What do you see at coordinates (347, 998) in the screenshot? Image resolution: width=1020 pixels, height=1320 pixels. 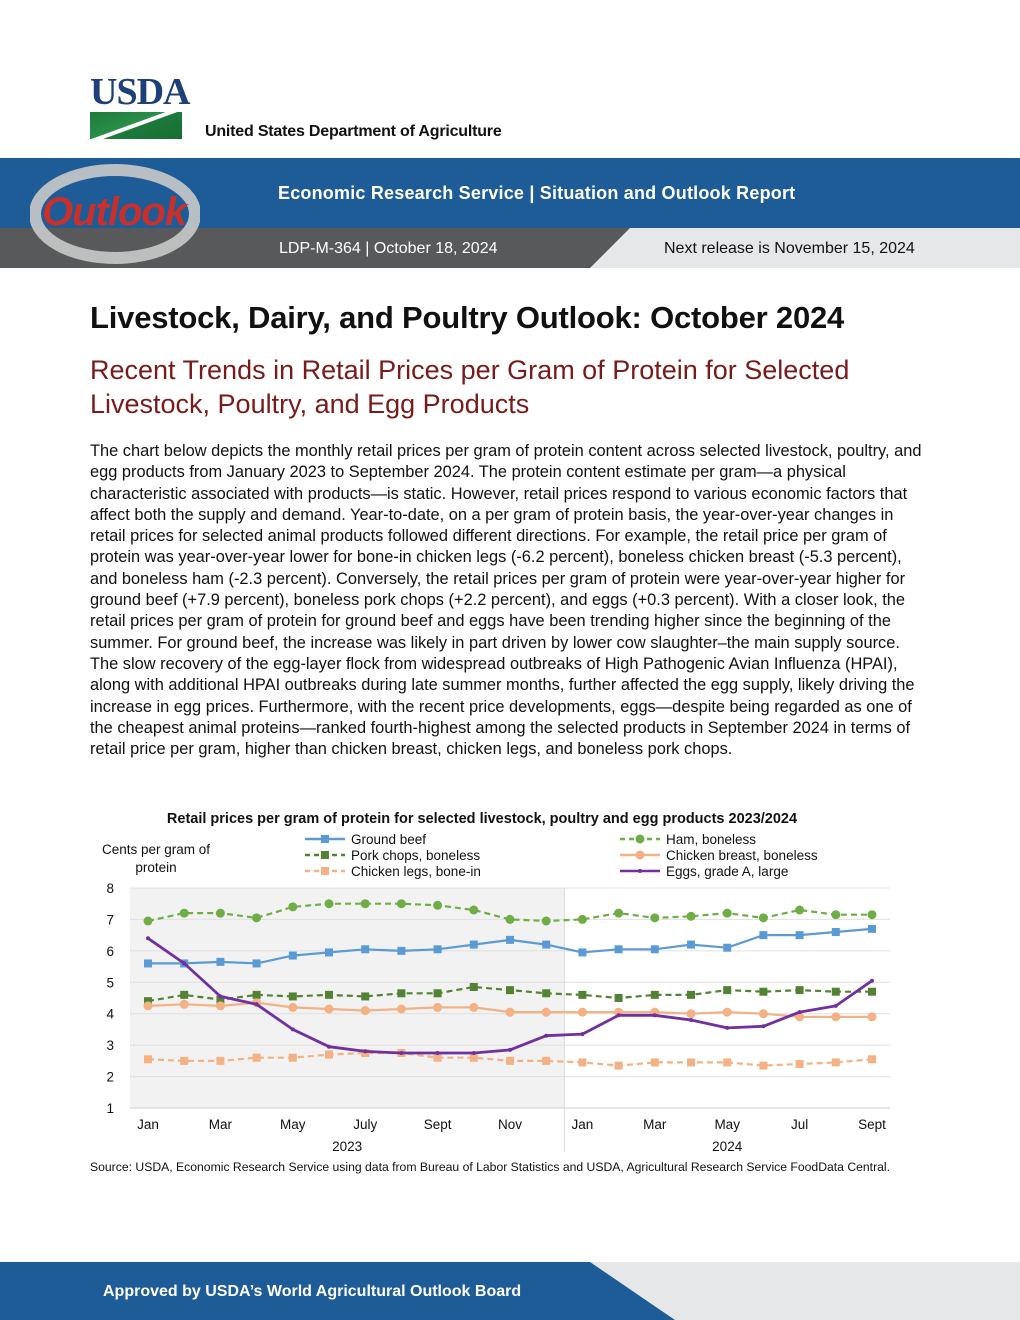 I see `shaded-2023-region` at bounding box center [347, 998].